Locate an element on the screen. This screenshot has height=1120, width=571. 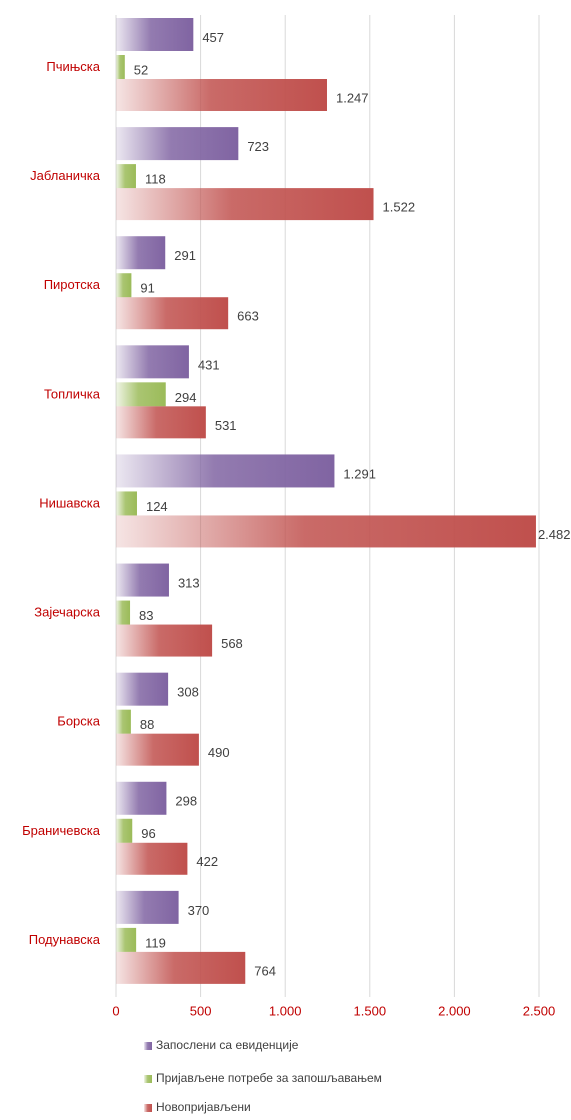
value-label: 457 is located at coordinates (213, 37).